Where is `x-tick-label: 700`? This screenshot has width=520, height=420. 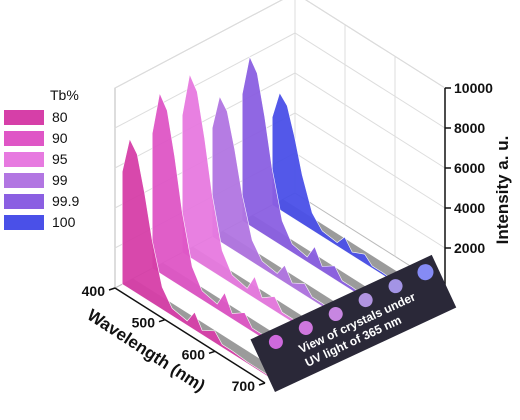
x-tick-label: 700 is located at coordinates (244, 386).